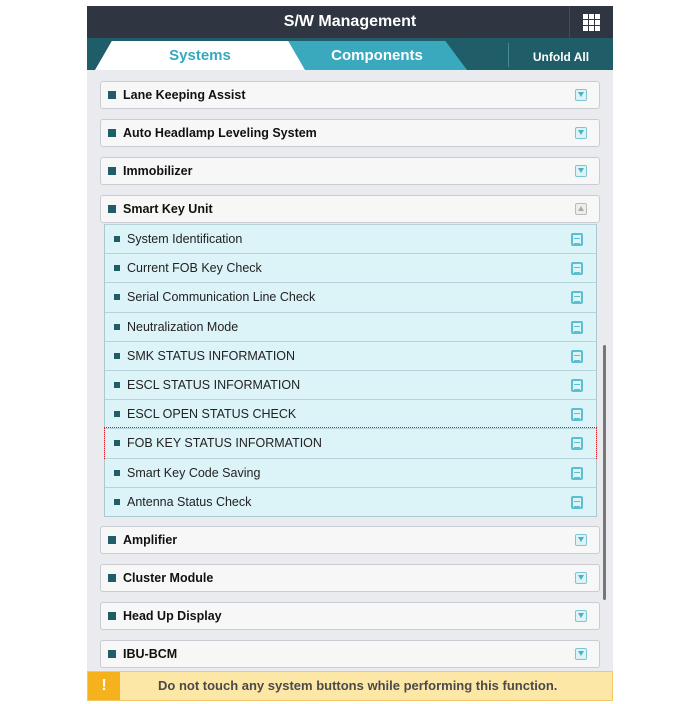 Image resolution: width=700 pixels, height=704 pixels. Describe the element at coordinates (581, 209) in the screenshot. I see `collapse-icon` at that location.